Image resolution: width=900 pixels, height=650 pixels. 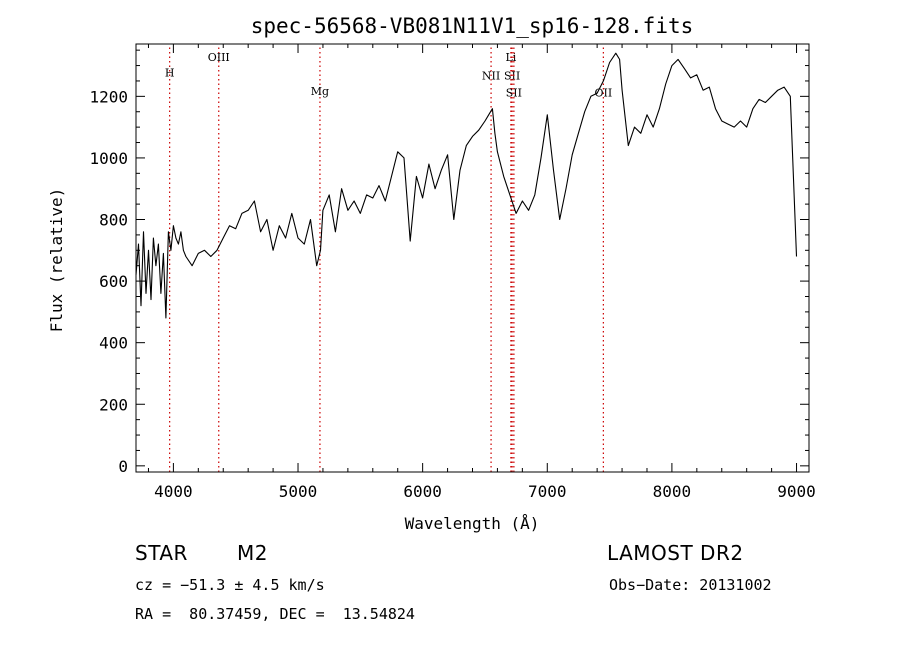 What do you see at coordinates (672, 491) in the screenshot?
I see `x-tick-label-8000: 8000` at bounding box center [672, 491].